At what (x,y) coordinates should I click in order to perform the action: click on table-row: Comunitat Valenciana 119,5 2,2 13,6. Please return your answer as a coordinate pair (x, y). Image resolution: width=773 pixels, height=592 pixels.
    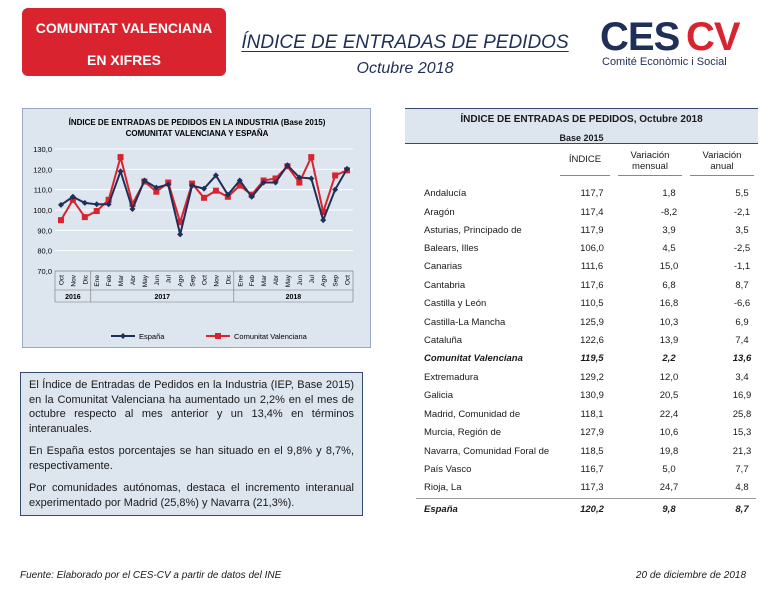
    Looking at the image, I should click on (589, 361).